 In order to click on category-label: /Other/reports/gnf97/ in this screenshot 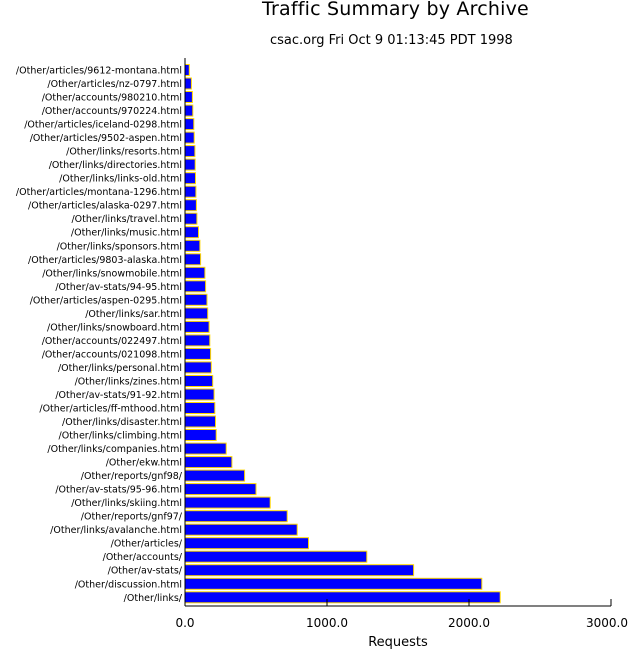, I will do `click(132, 517)`.